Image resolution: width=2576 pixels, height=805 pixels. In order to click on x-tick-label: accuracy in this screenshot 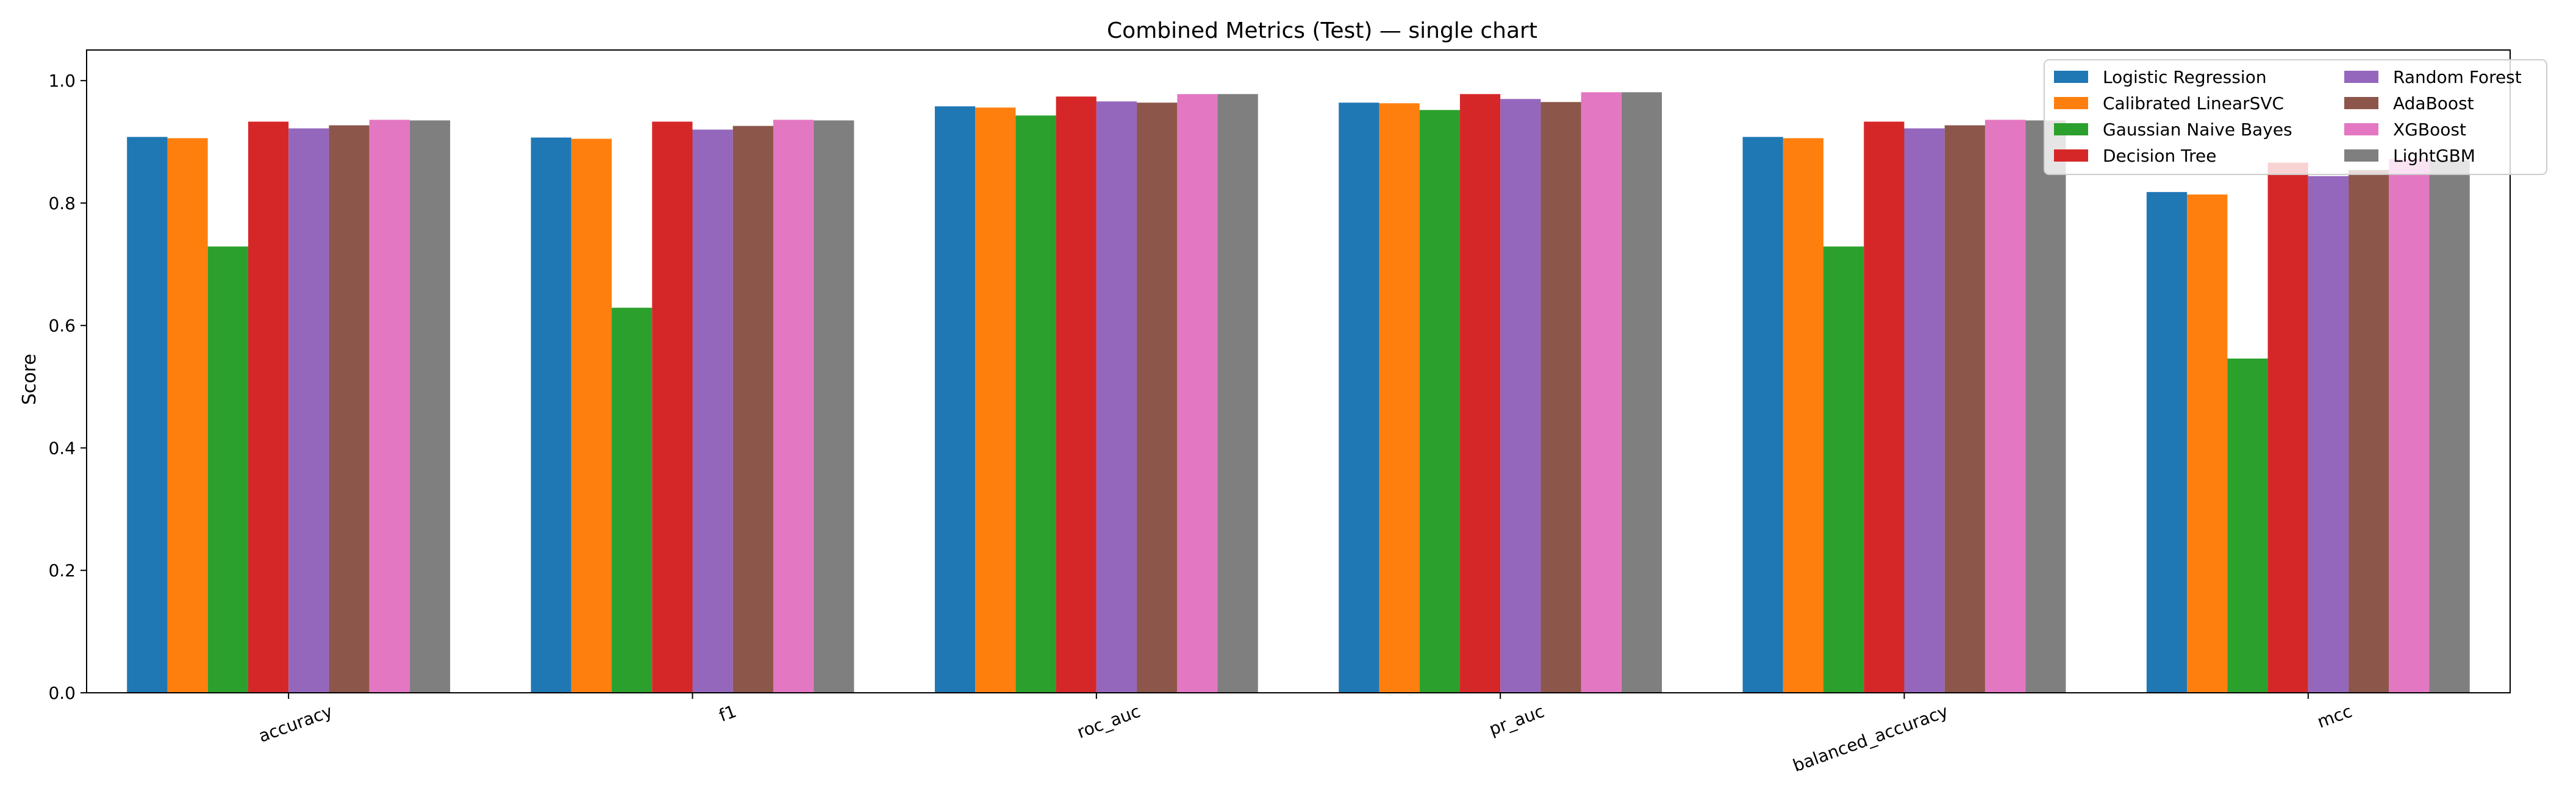, I will do `click(295, 723)`.